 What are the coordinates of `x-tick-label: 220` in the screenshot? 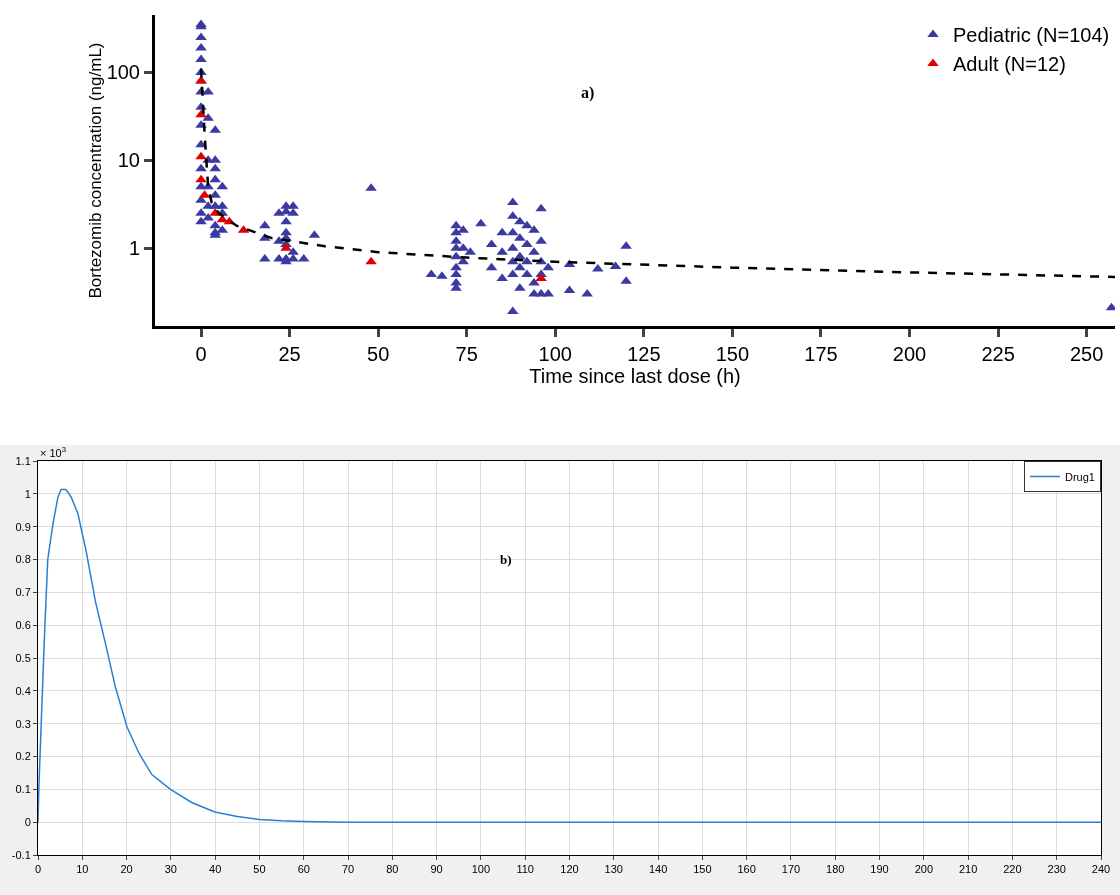 It's located at (1012, 869).